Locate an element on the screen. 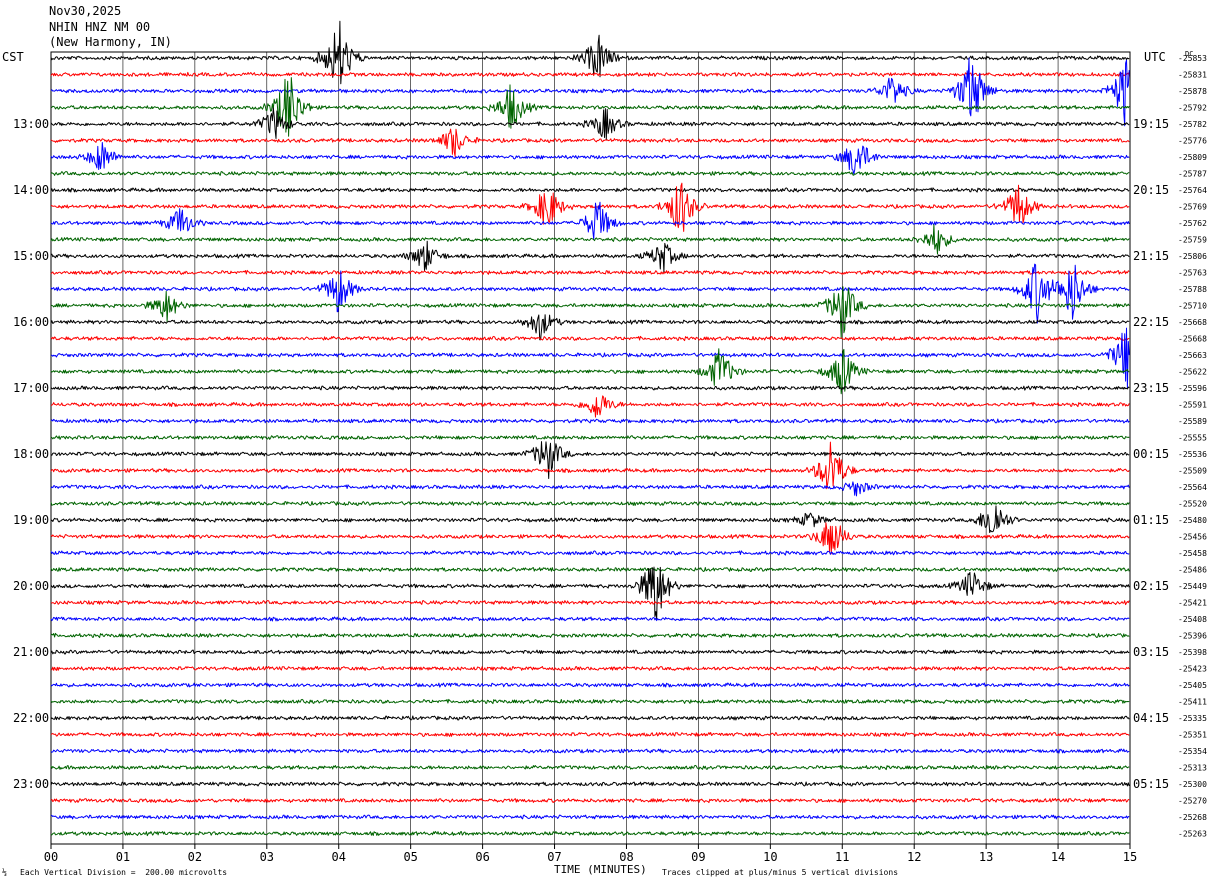 The width and height of the screenshot is (1210, 886). dc-offset-label: -25591 is located at coordinates (1192, 405).